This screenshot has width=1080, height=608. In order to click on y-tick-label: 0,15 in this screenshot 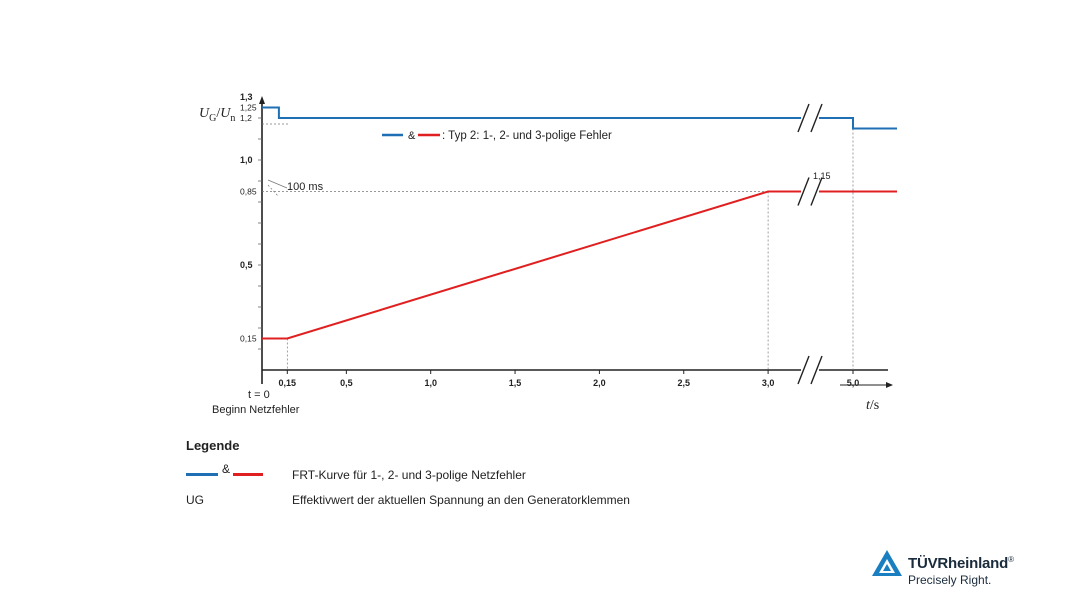, I will do `click(248, 339)`.